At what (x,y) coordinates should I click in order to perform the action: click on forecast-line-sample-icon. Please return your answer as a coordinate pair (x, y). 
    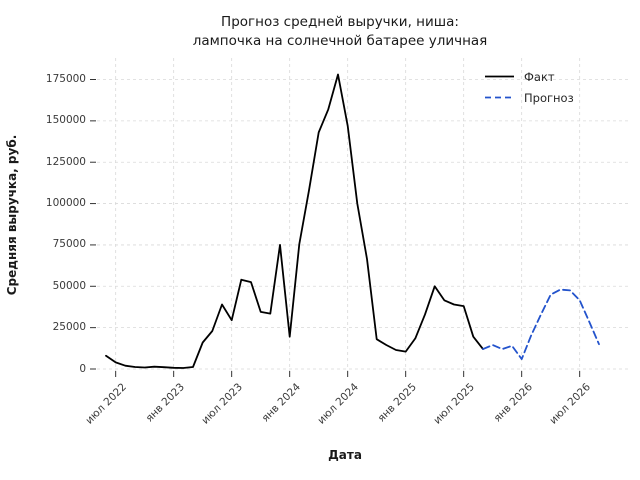
    Looking at the image, I should click on (499, 97).